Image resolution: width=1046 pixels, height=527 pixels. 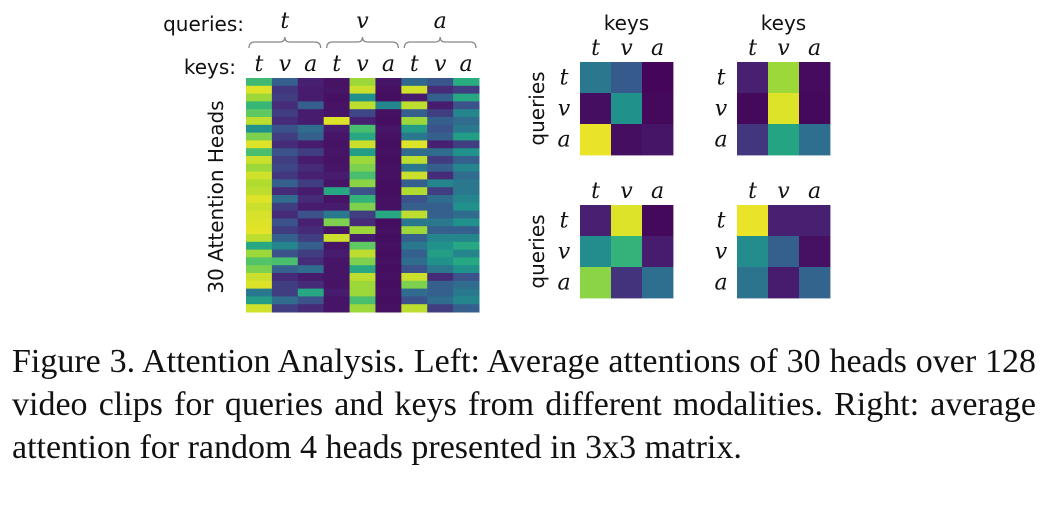 I want to click on query-group-brace, so click(x=285, y=42).